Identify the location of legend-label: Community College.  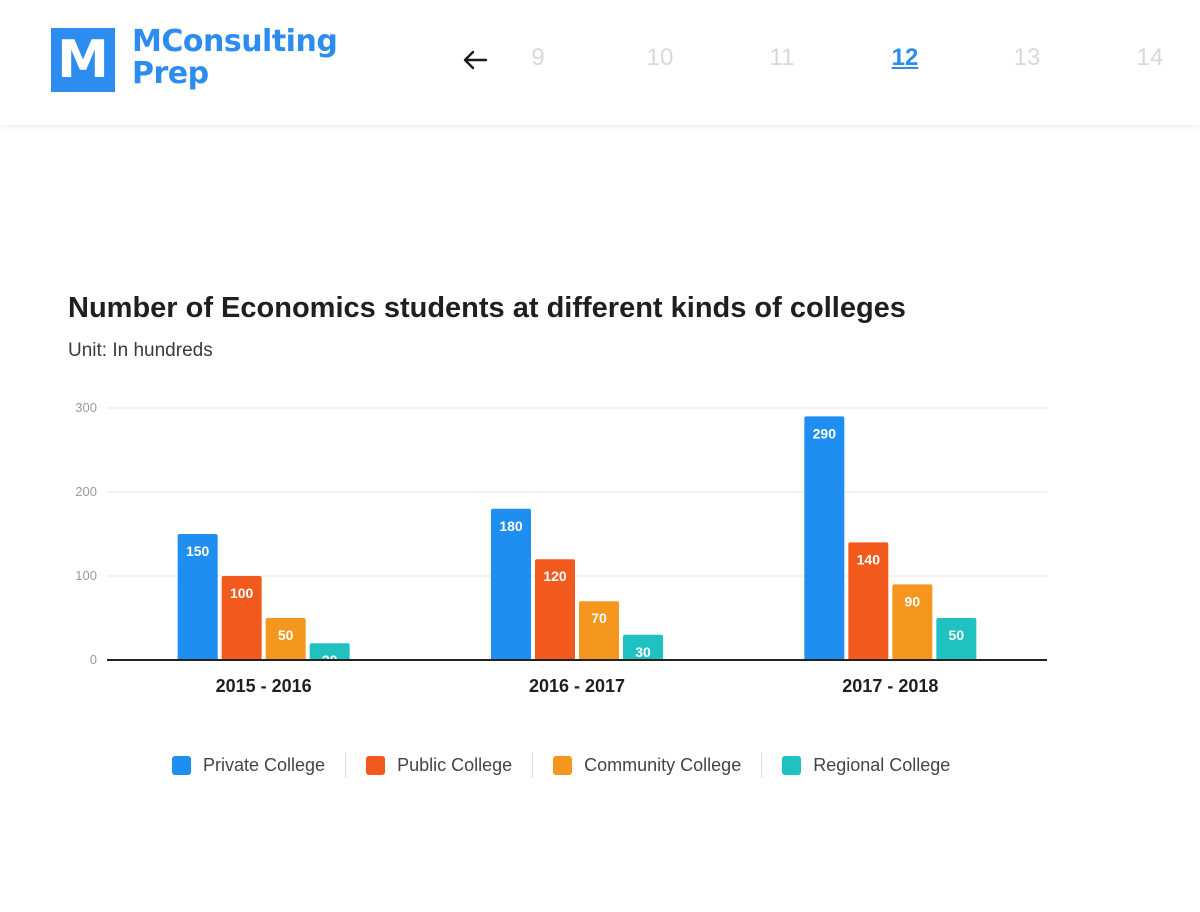
(663, 764).